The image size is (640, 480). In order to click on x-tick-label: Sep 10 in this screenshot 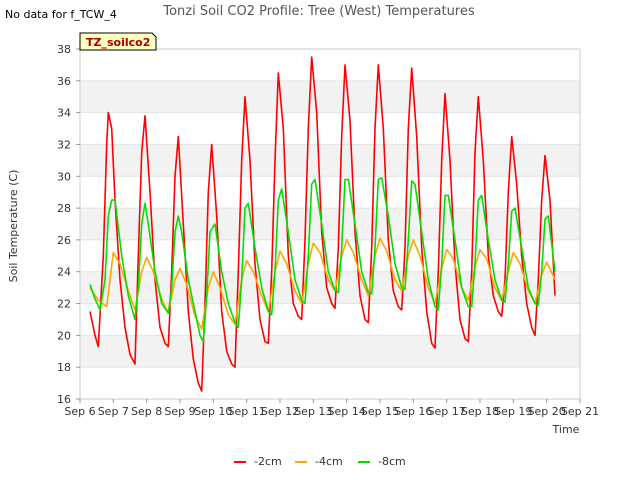, I will do `click(213, 411)`.